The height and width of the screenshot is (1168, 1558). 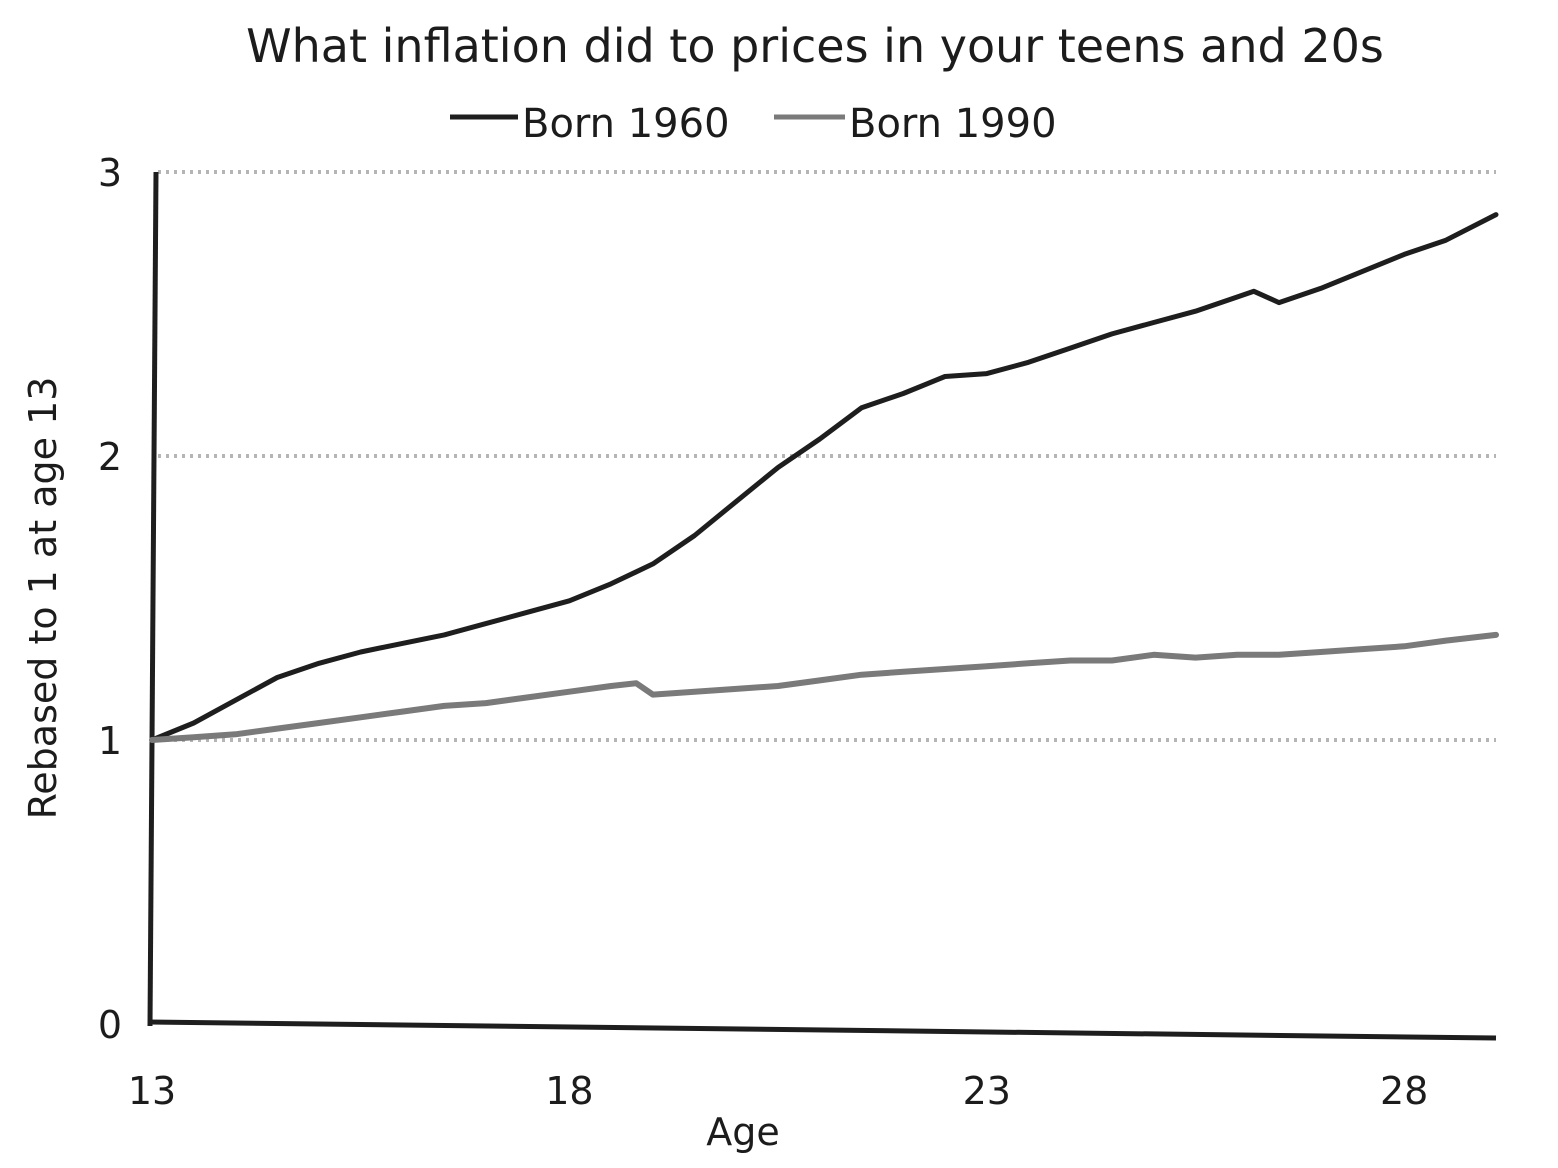 I want to click on series-line-born-1990, so click(x=824, y=687).